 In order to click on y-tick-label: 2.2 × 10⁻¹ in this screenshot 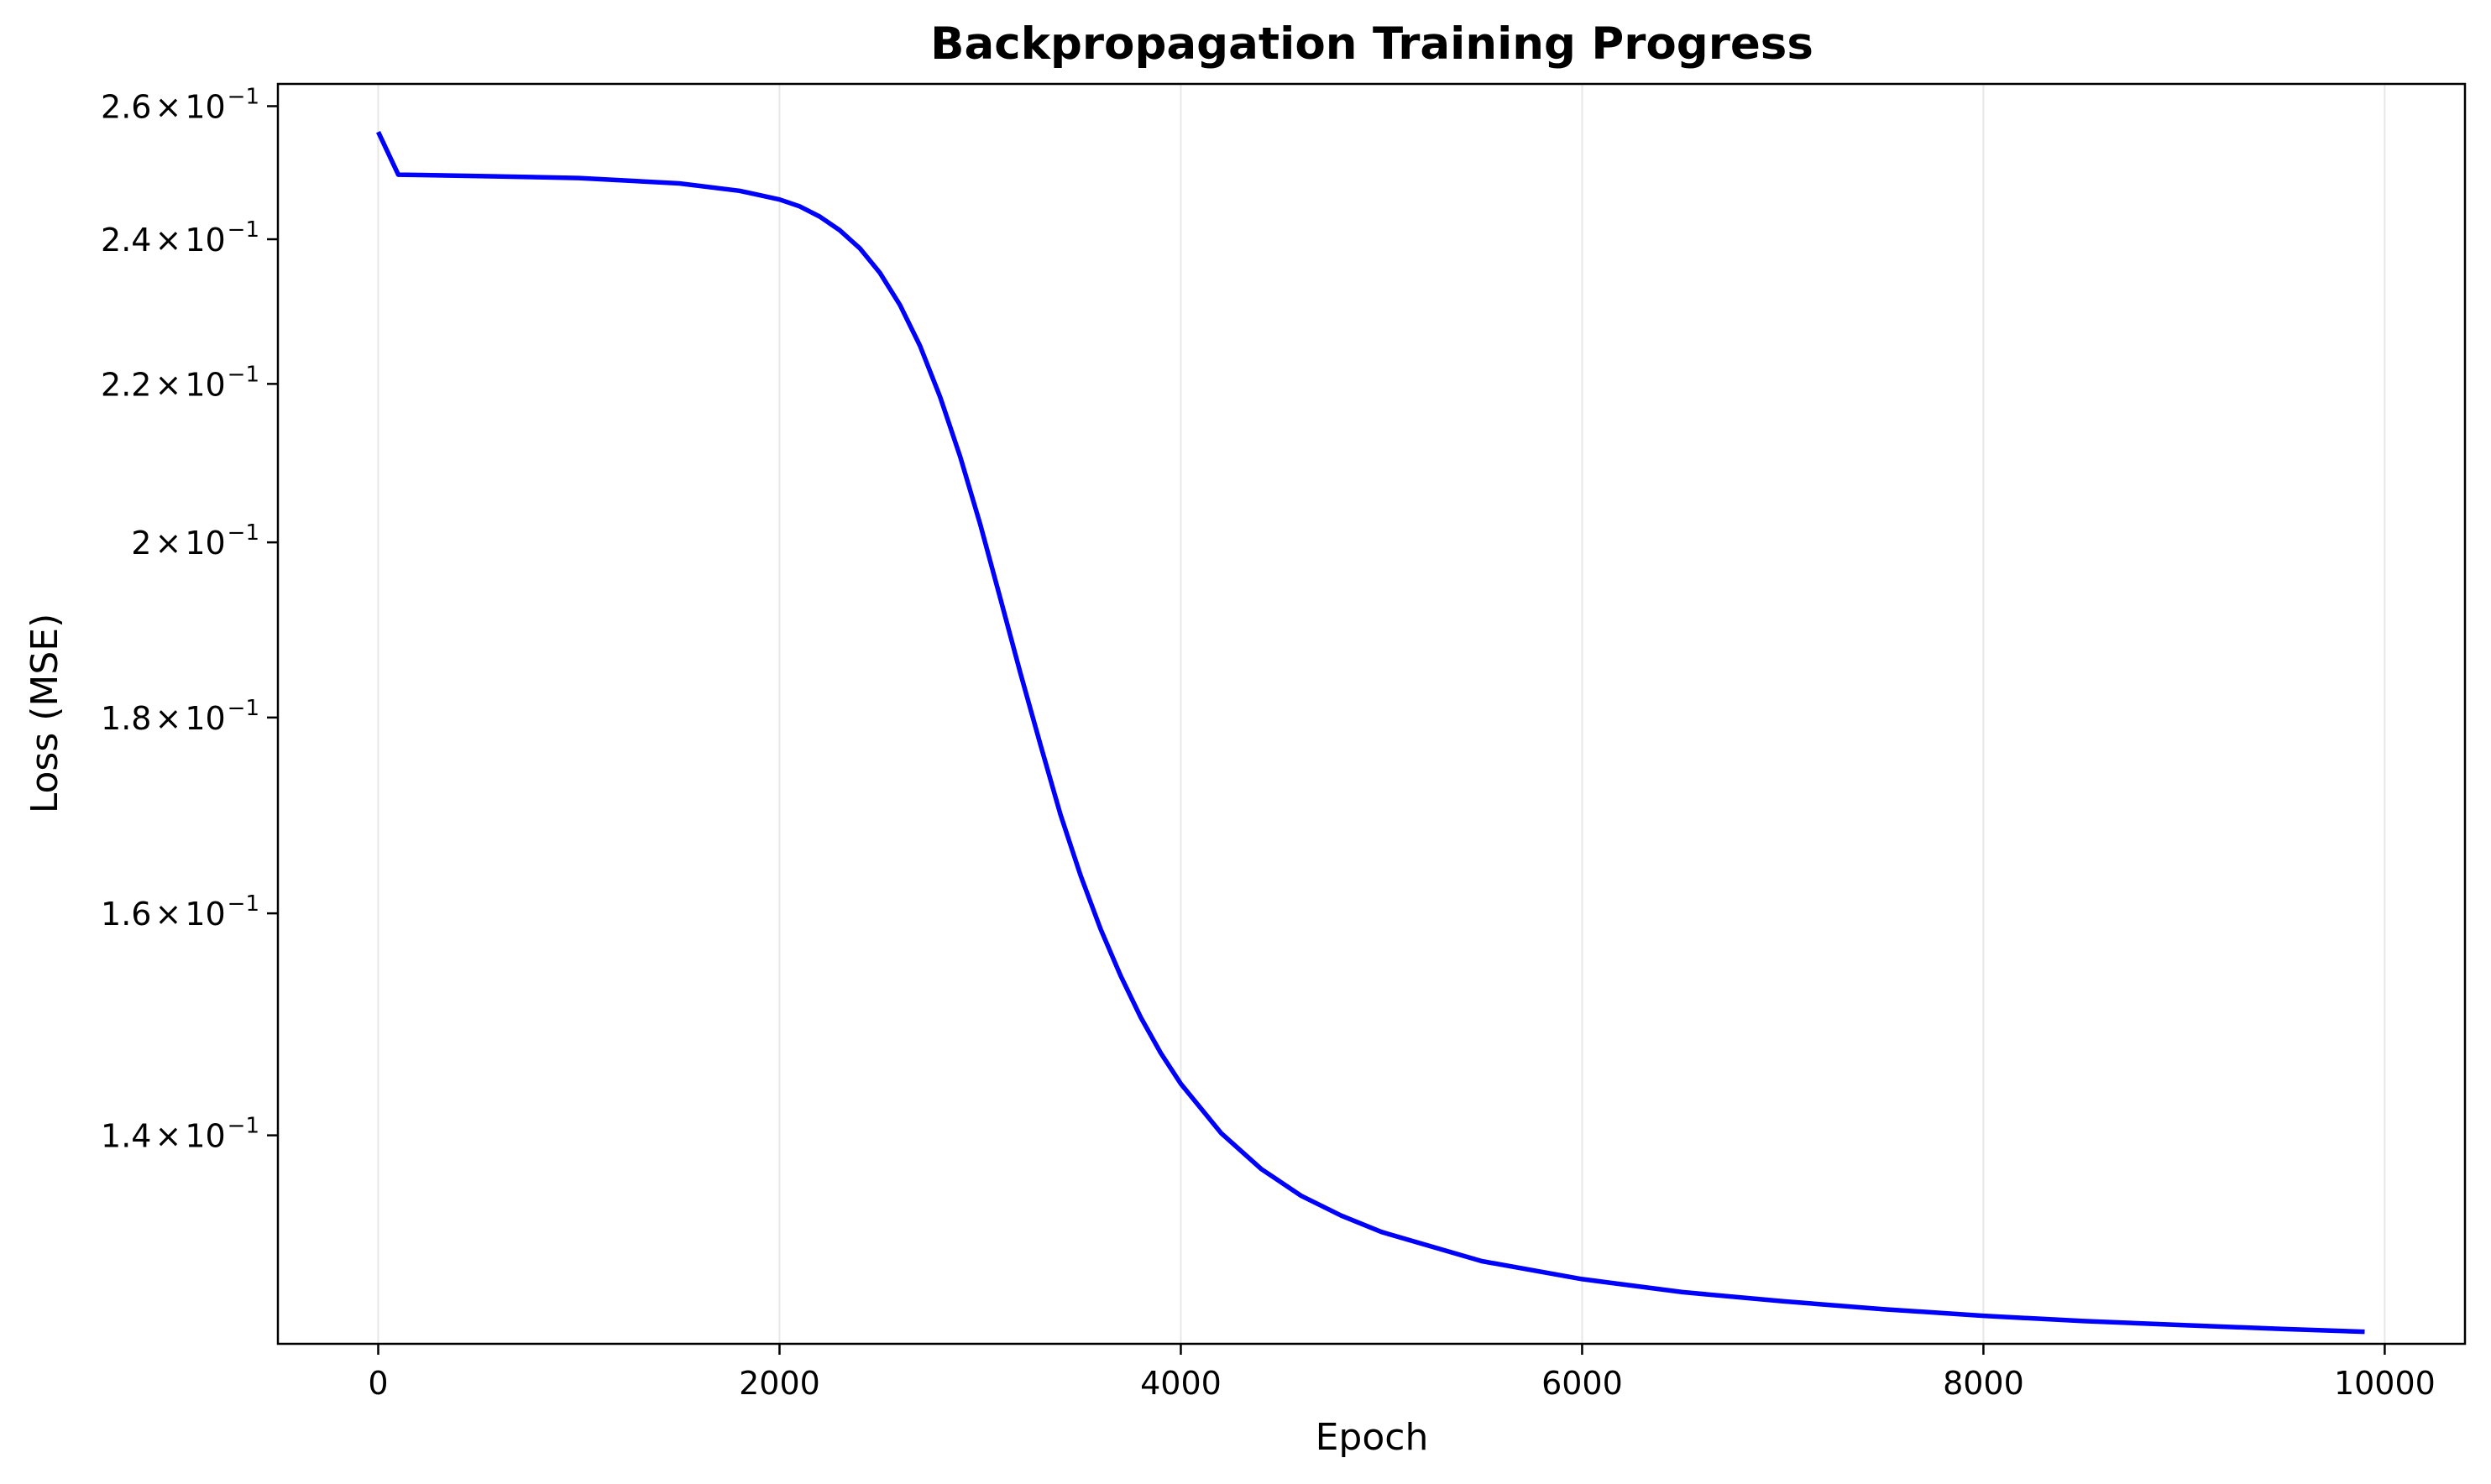, I will do `click(180, 382)`.